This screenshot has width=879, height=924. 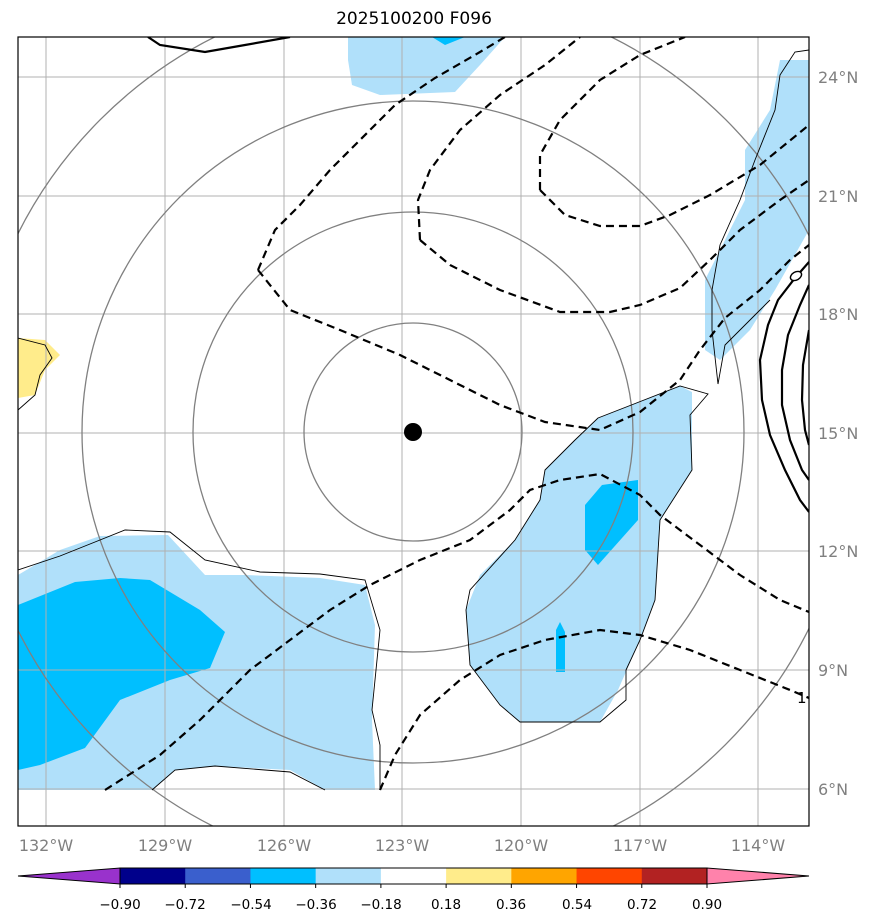 I want to click on storm-center-marker, so click(x=413, y=432).